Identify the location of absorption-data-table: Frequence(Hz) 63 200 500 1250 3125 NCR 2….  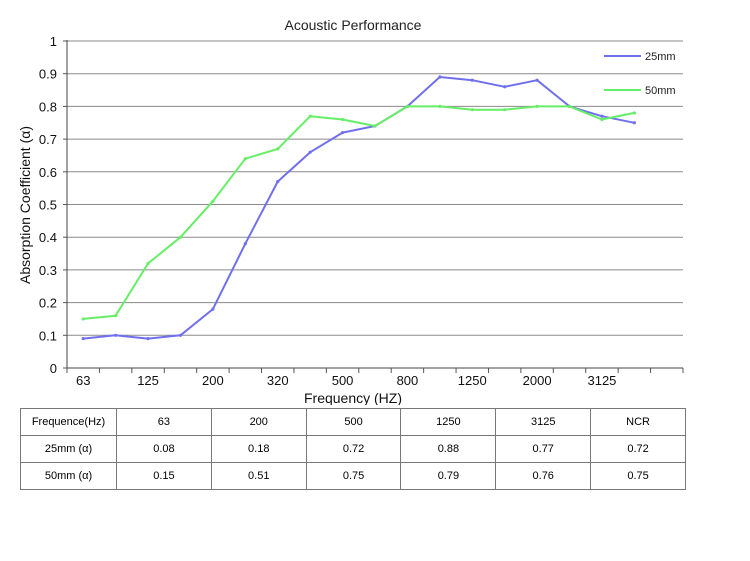
(353, 449).